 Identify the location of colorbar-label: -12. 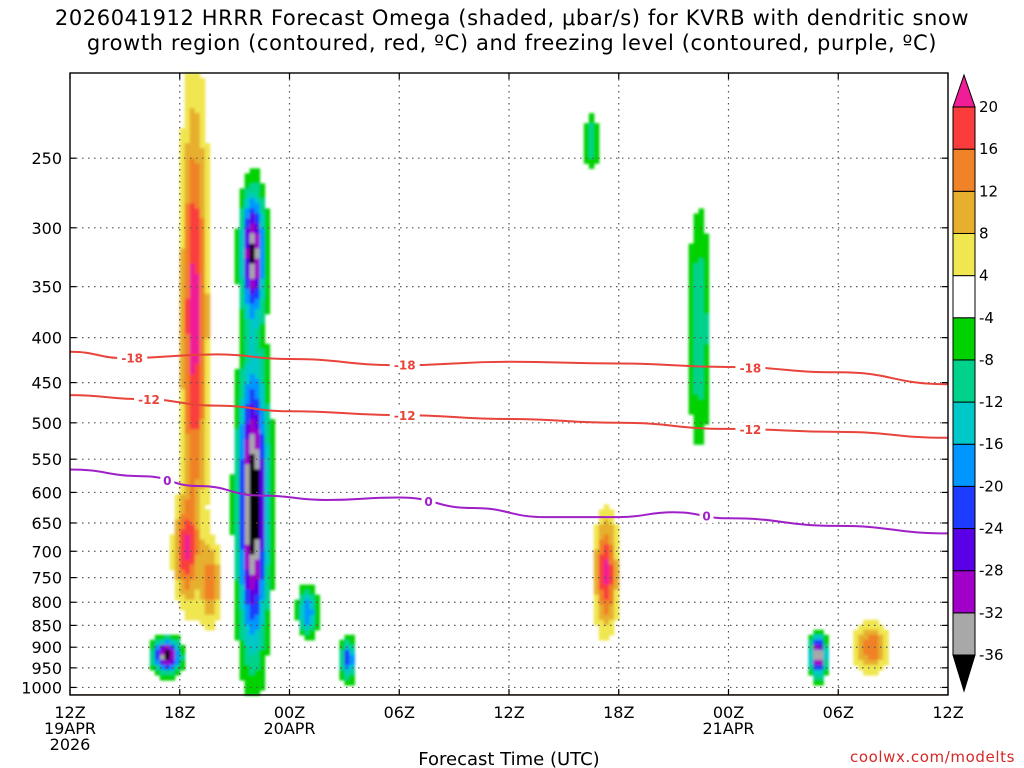
(991, 402).